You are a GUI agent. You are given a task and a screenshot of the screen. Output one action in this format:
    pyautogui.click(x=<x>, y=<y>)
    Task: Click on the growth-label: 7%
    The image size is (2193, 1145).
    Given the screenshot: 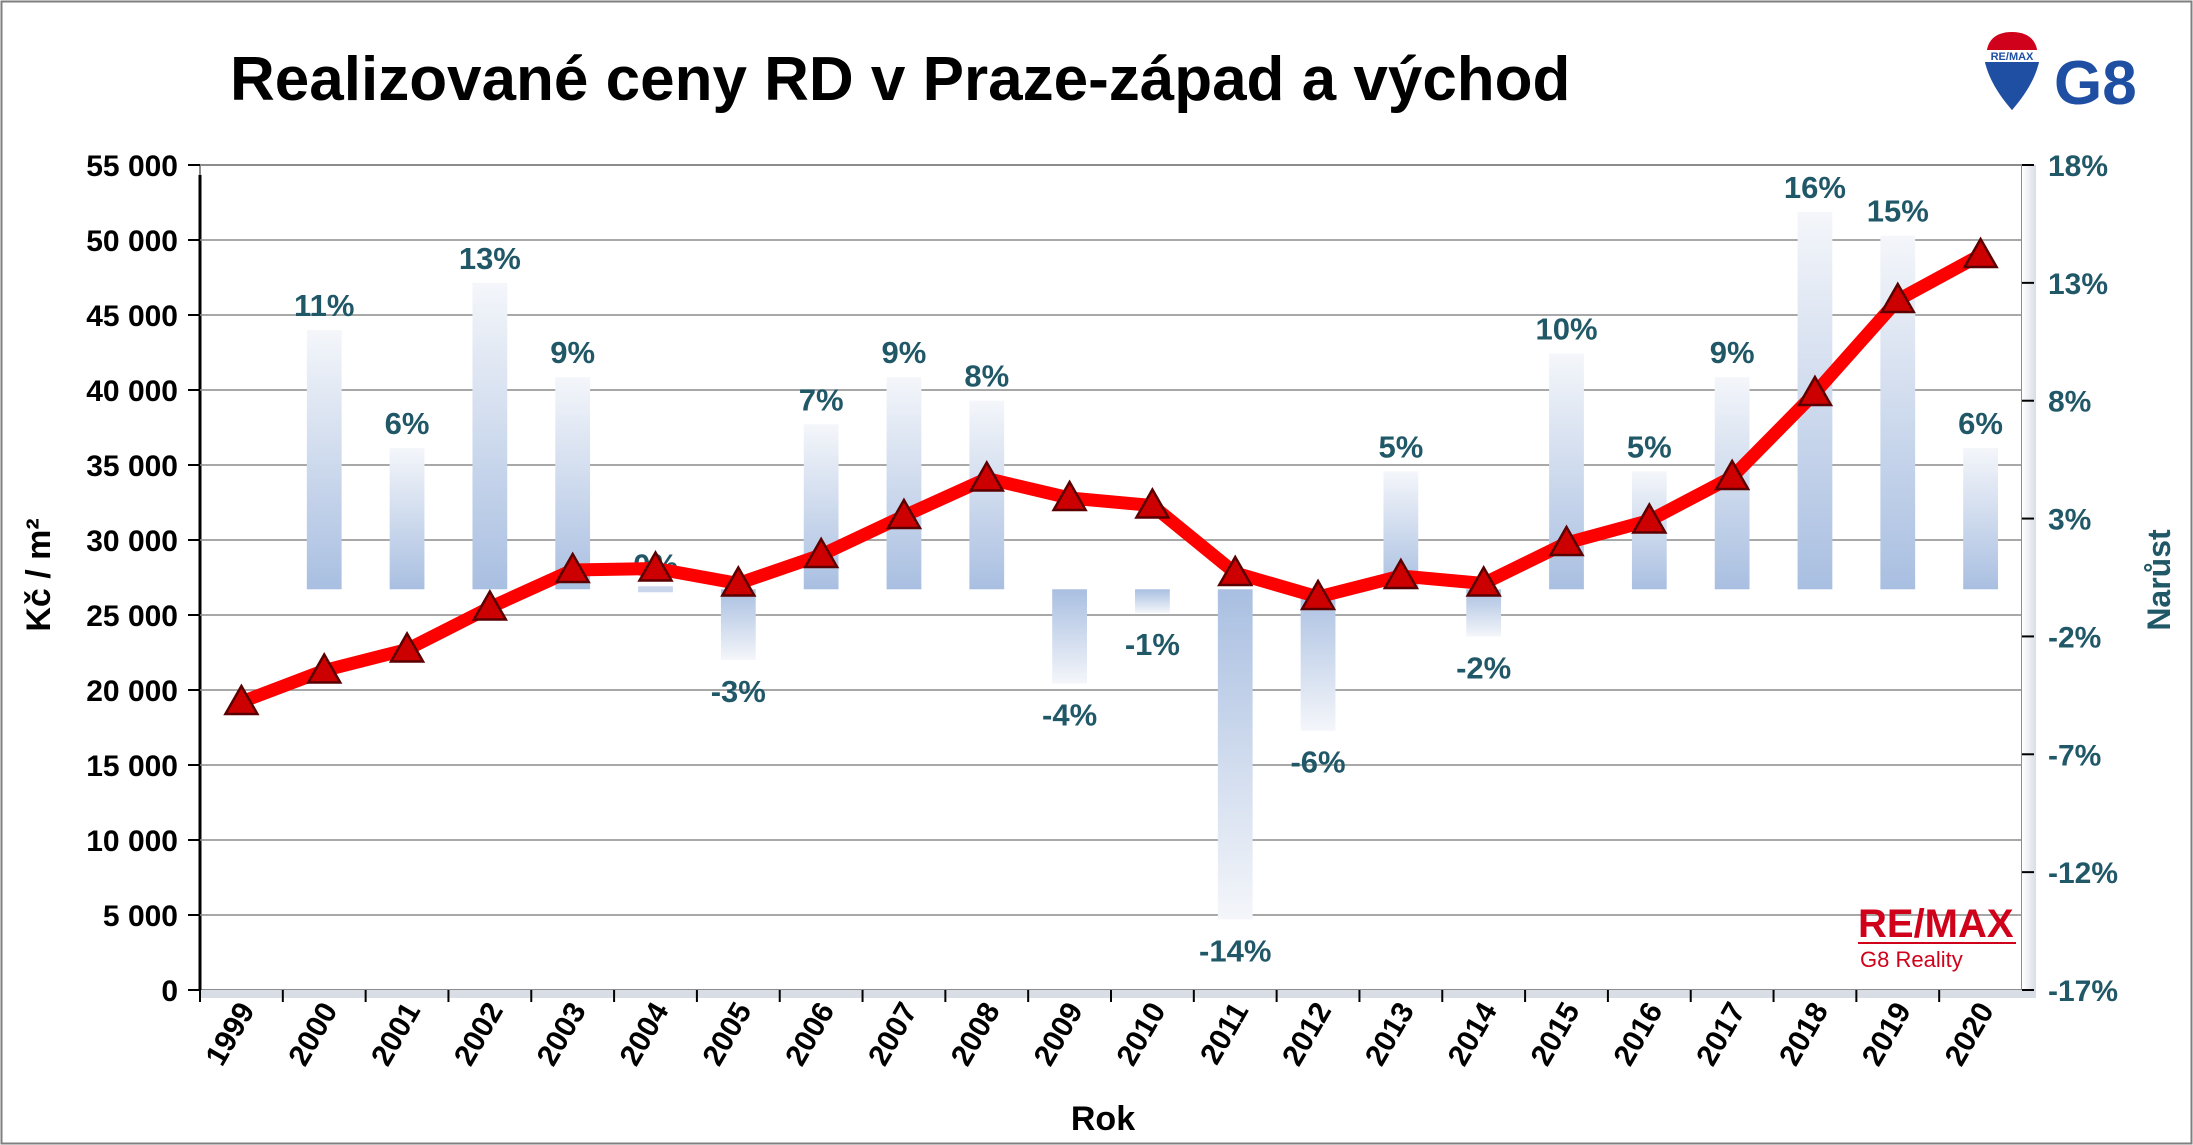 What is the action you would take?
    pyautogui.click(x=821, y=399)
    